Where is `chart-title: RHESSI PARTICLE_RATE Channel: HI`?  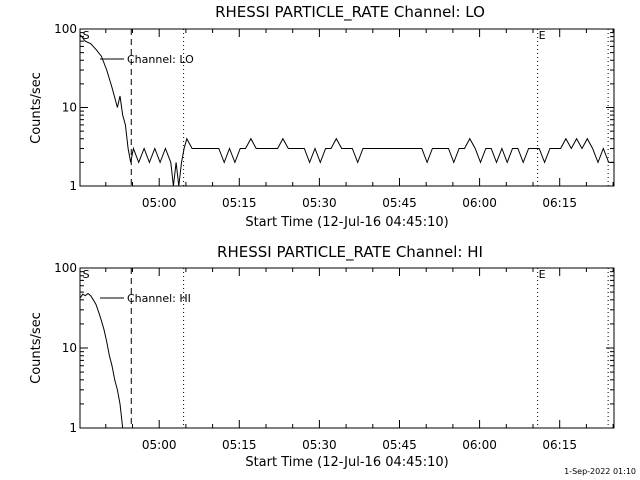 chart-title: RHESSI PARTICLE_RATE Channel: HI is located at coordinates (350, 252).